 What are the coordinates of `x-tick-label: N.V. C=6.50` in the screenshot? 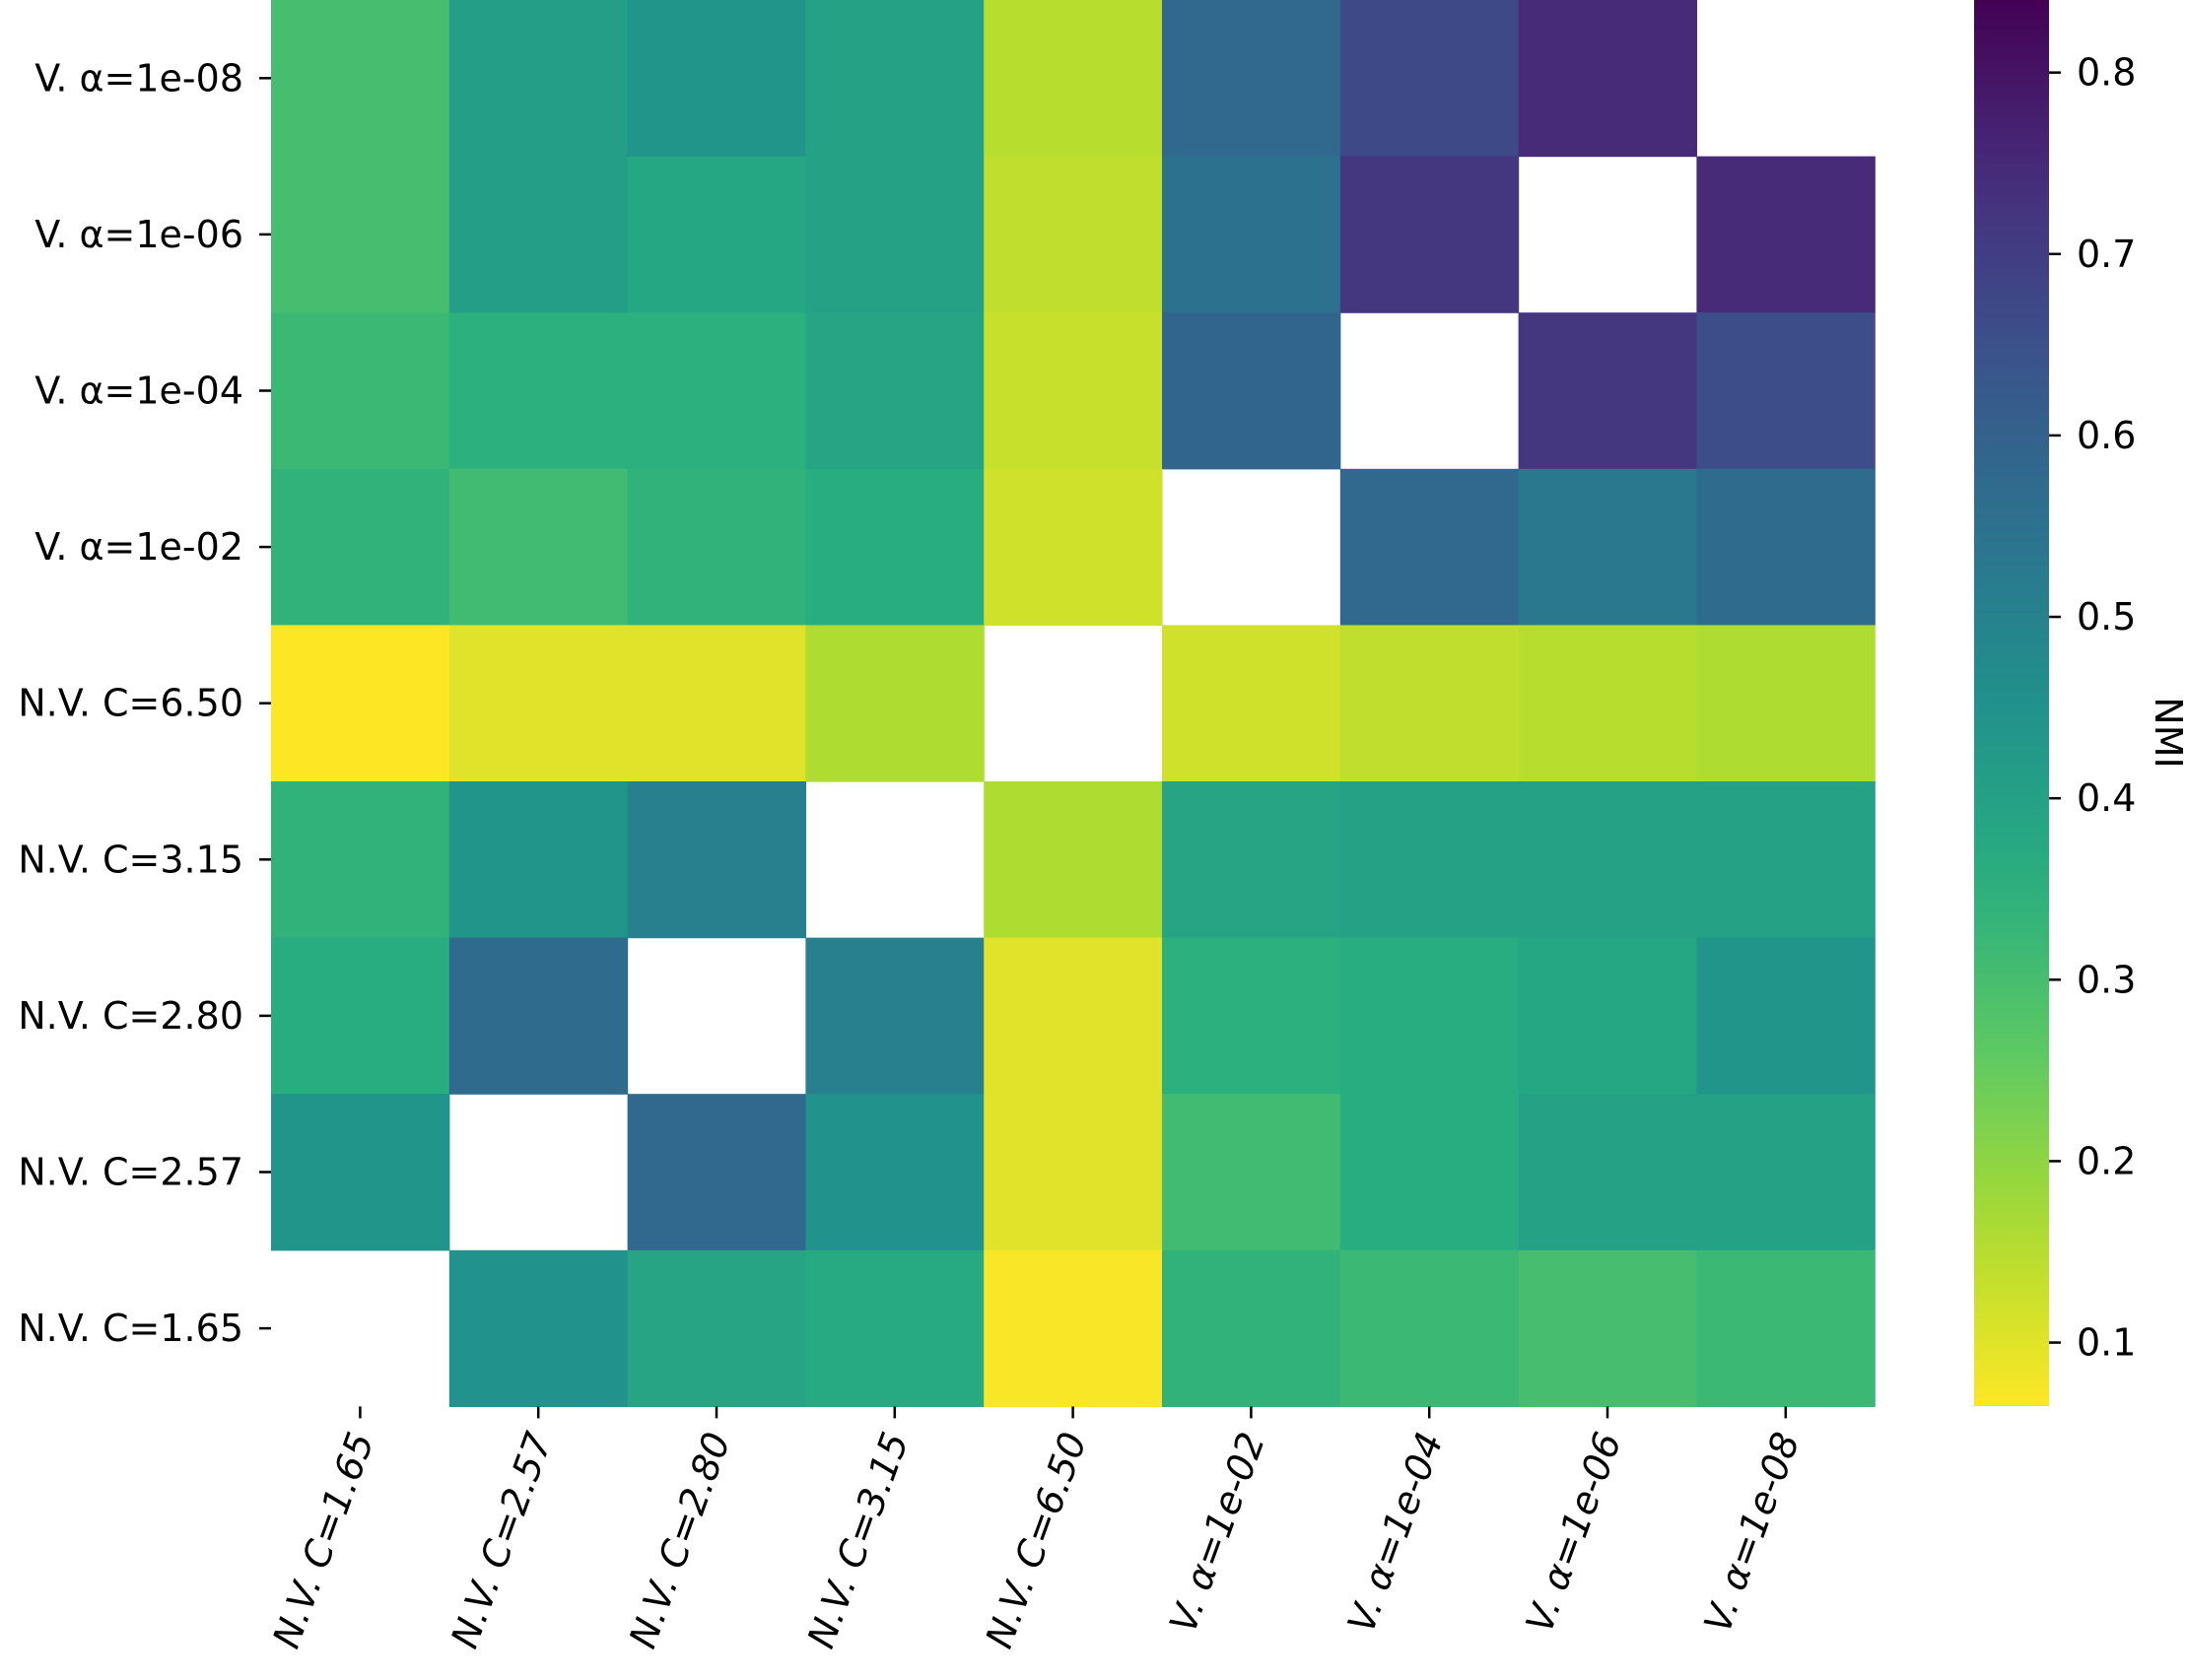 It's located at (1037, 1540).